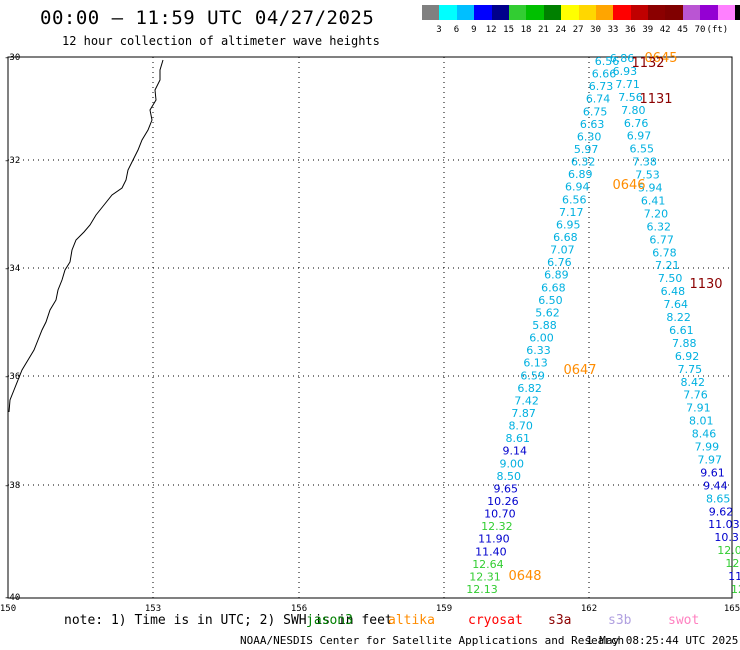  I want to click on wave-height-label: 7.07, so click(562, 250).